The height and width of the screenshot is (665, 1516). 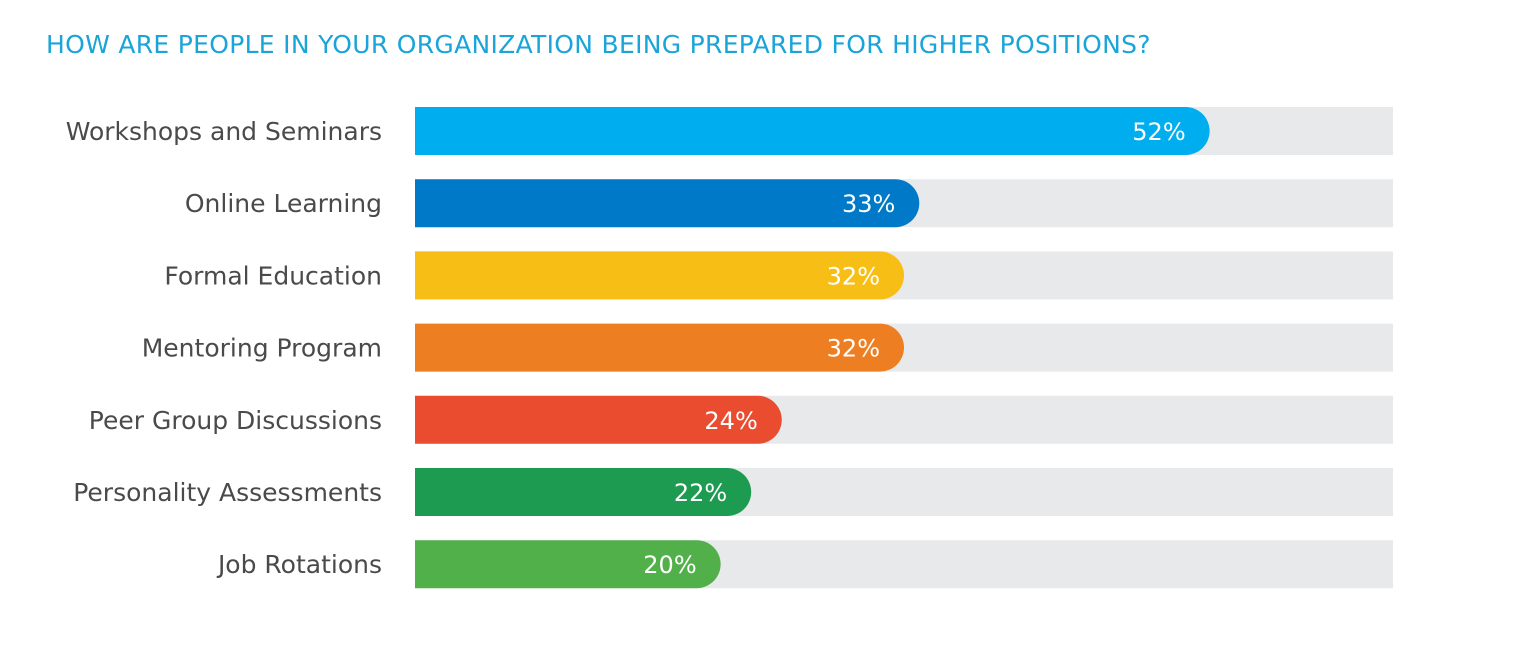 What do you see at coordinates (868, 204) in the screenshot?
I see `value-label-online-learning: 33%` at bounding box center [868, 204].